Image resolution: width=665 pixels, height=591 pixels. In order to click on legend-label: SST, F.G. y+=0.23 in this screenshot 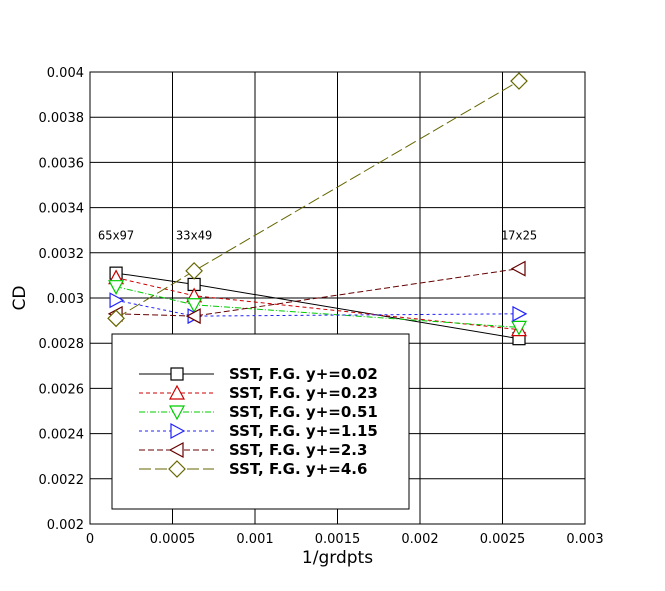, I will do `click(303, 393)`.